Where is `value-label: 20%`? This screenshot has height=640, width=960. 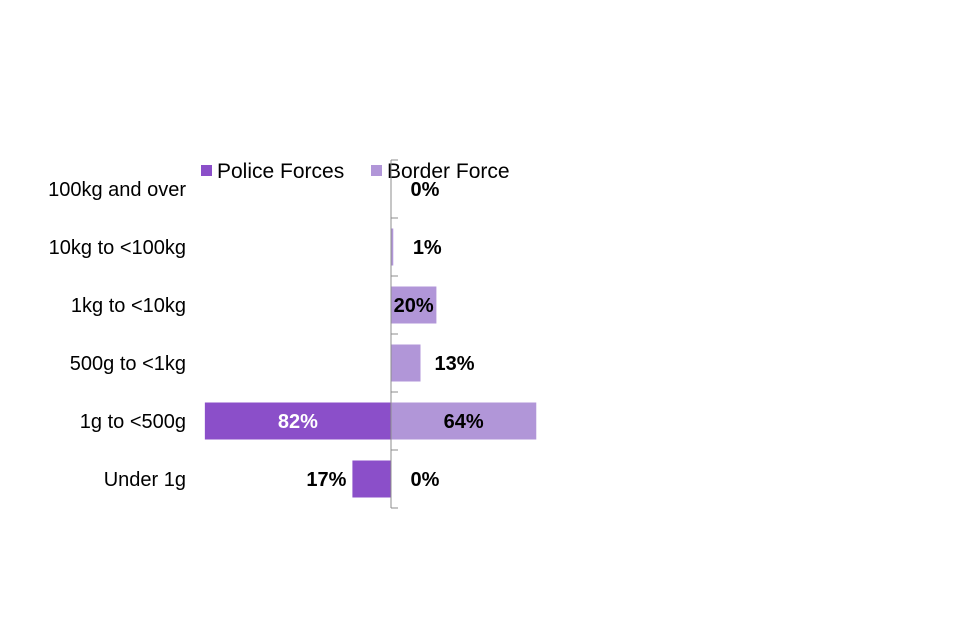
value-label: 20% is located at coordinates (414, 306).